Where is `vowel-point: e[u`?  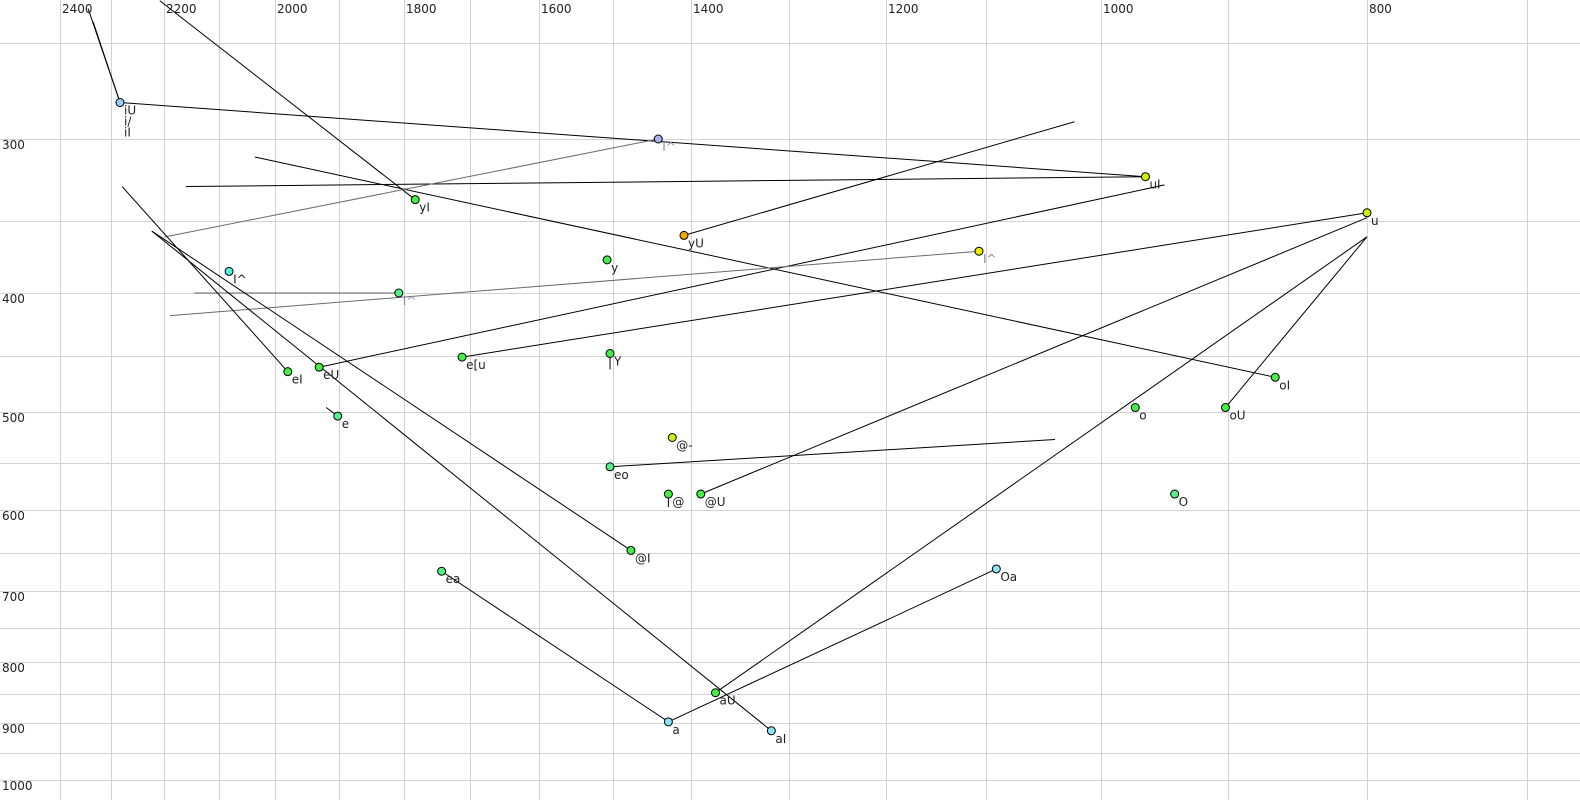
vowel-point: e[u is located at coordinates (471, 362).